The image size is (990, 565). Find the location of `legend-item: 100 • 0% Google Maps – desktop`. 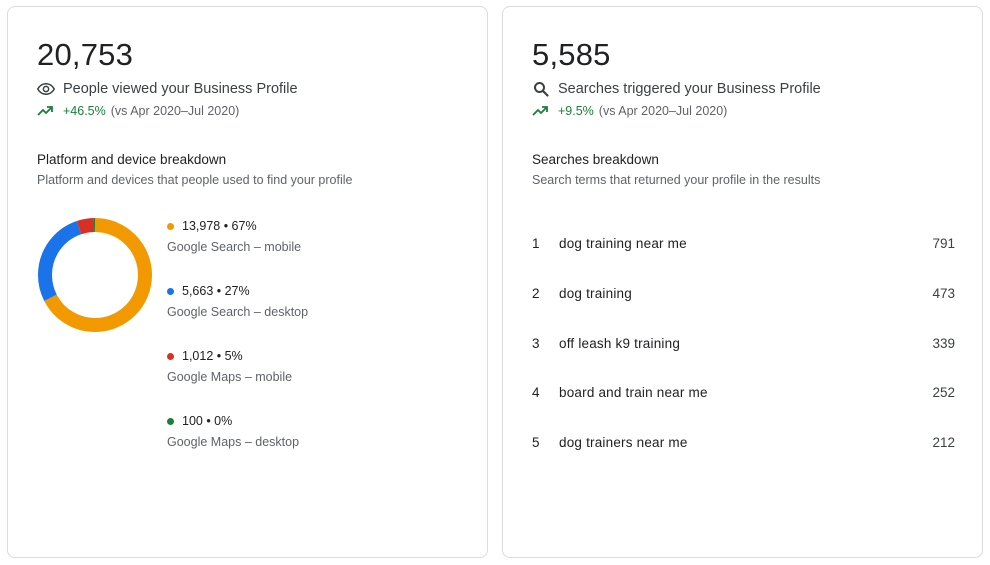

legend-item: 100 • 0% Google Maps – desktop is located at coordinates (267, 431).